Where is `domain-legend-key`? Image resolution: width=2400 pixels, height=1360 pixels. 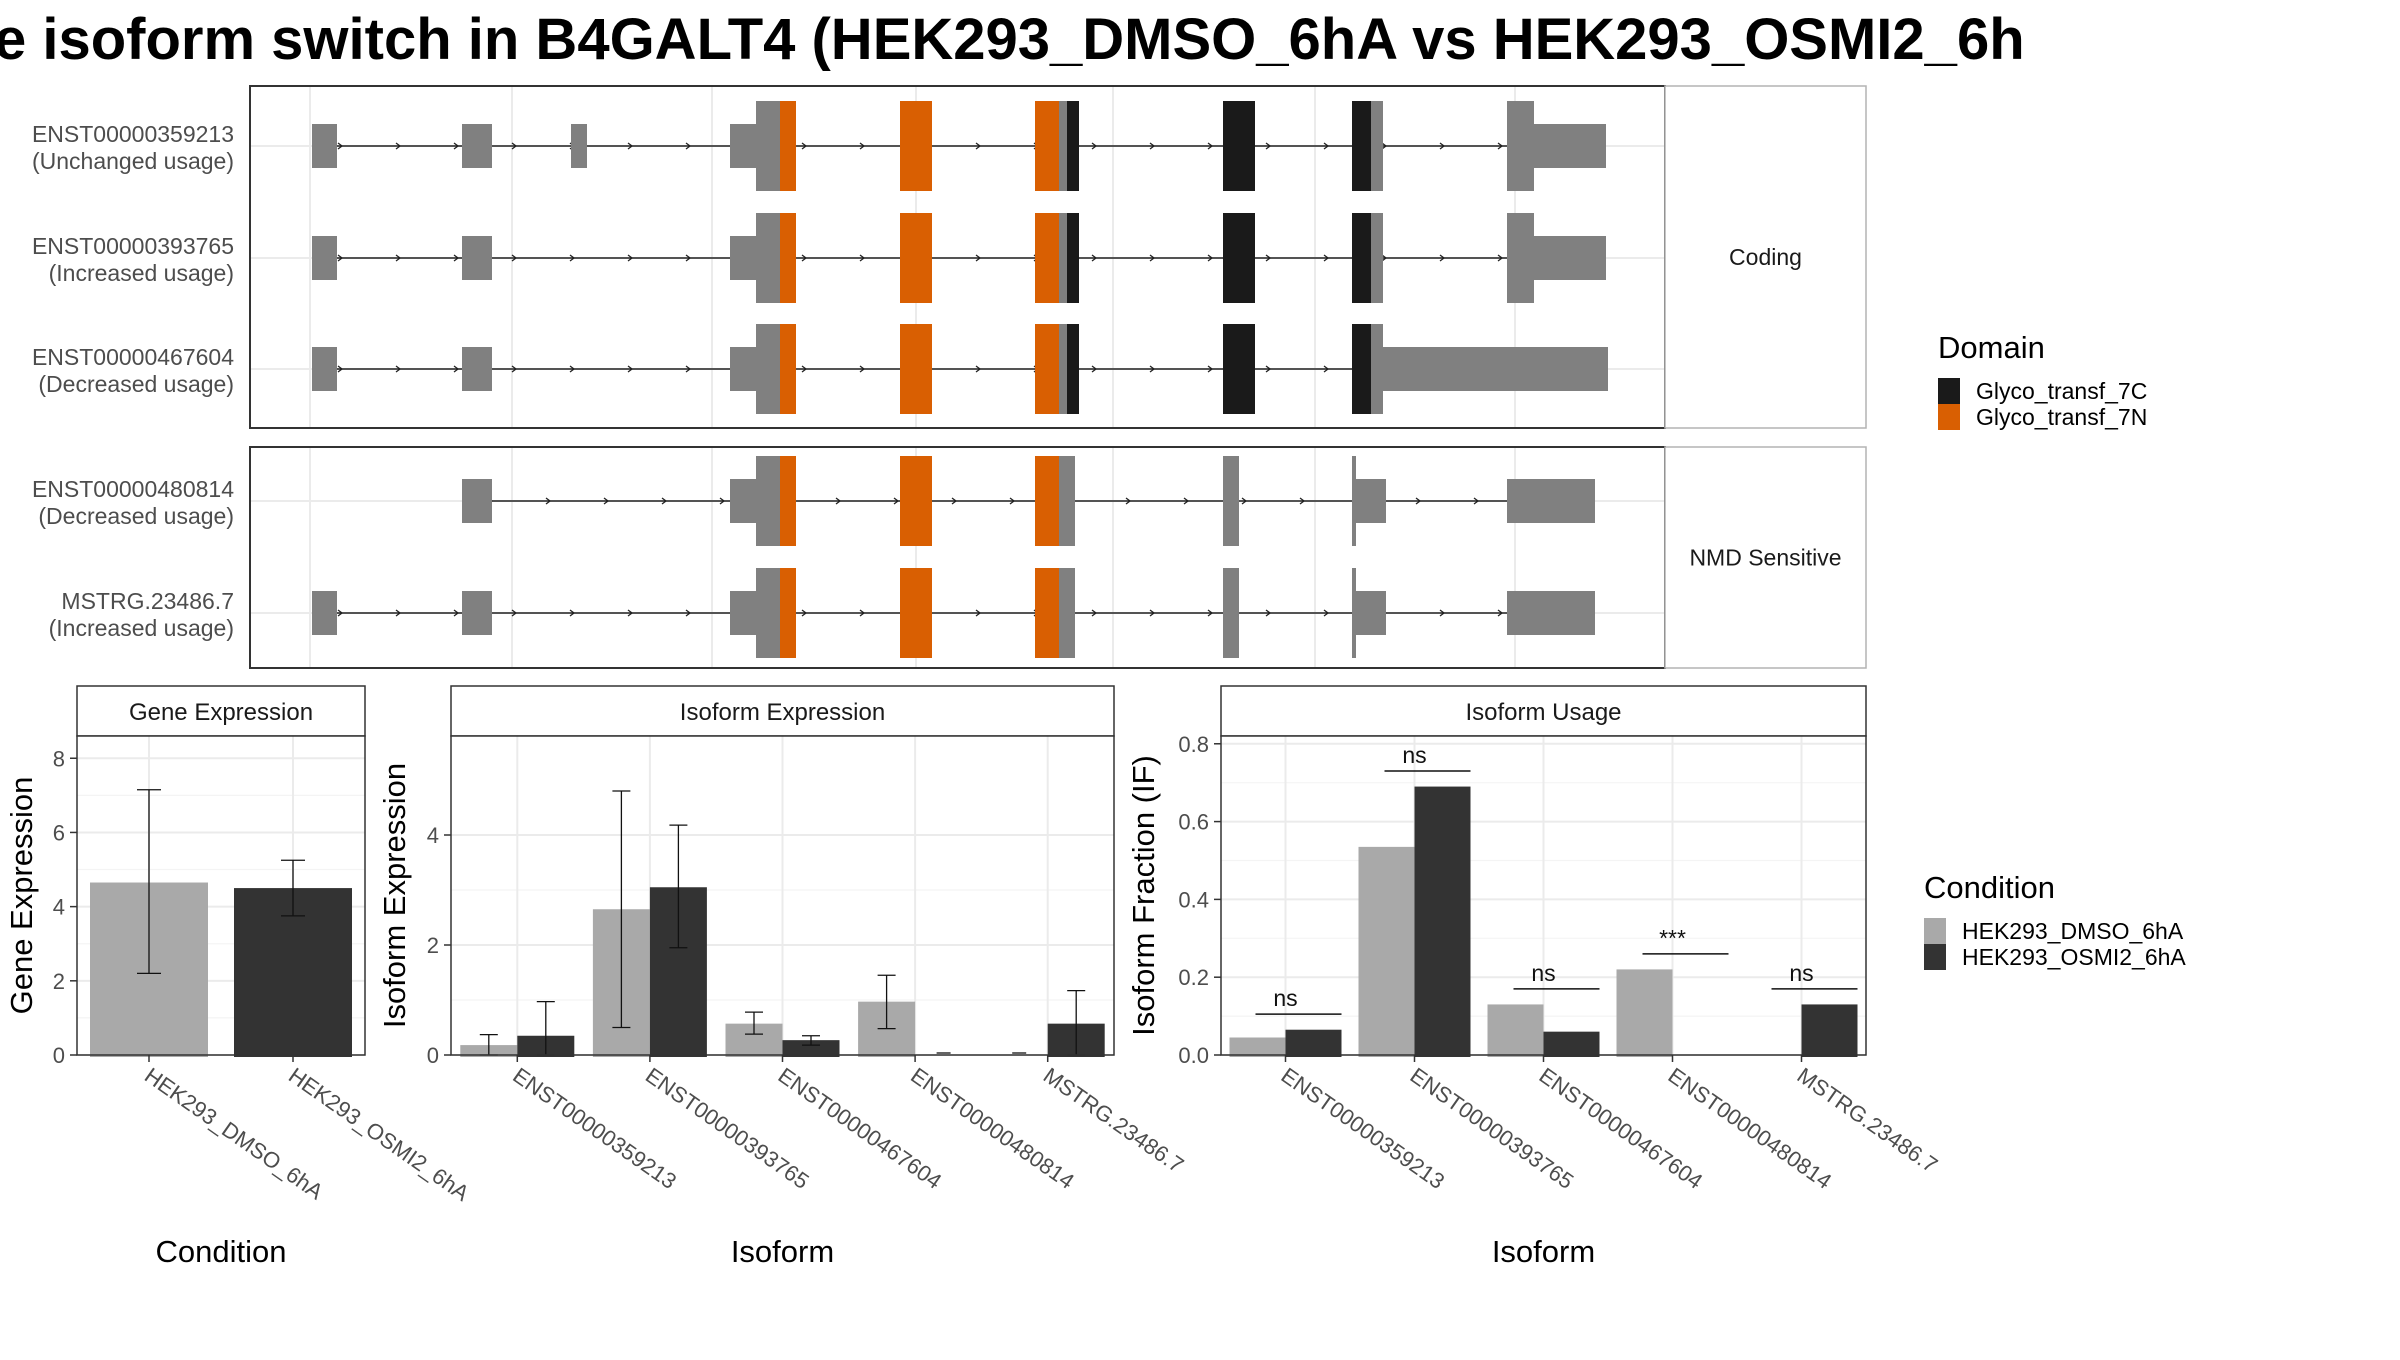
domain-legend-key is located at coordinates (1949, 417).